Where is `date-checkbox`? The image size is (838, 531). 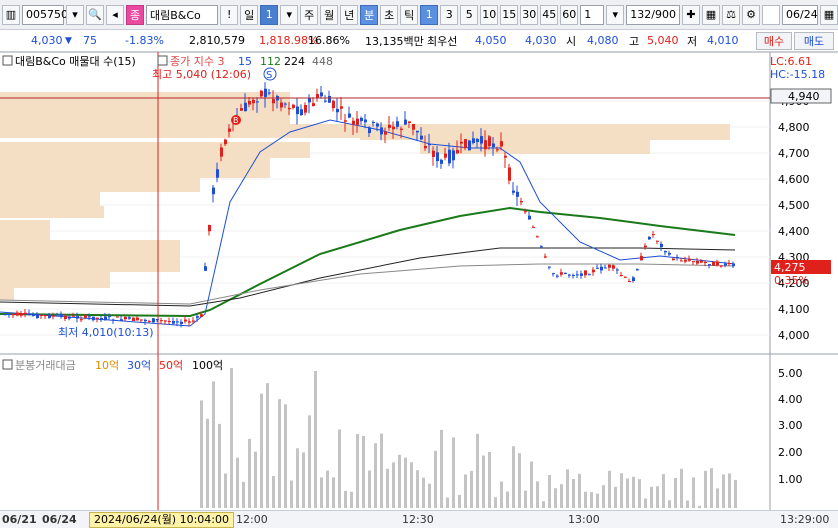 date-checkbox is located at coordinates (771, 14).